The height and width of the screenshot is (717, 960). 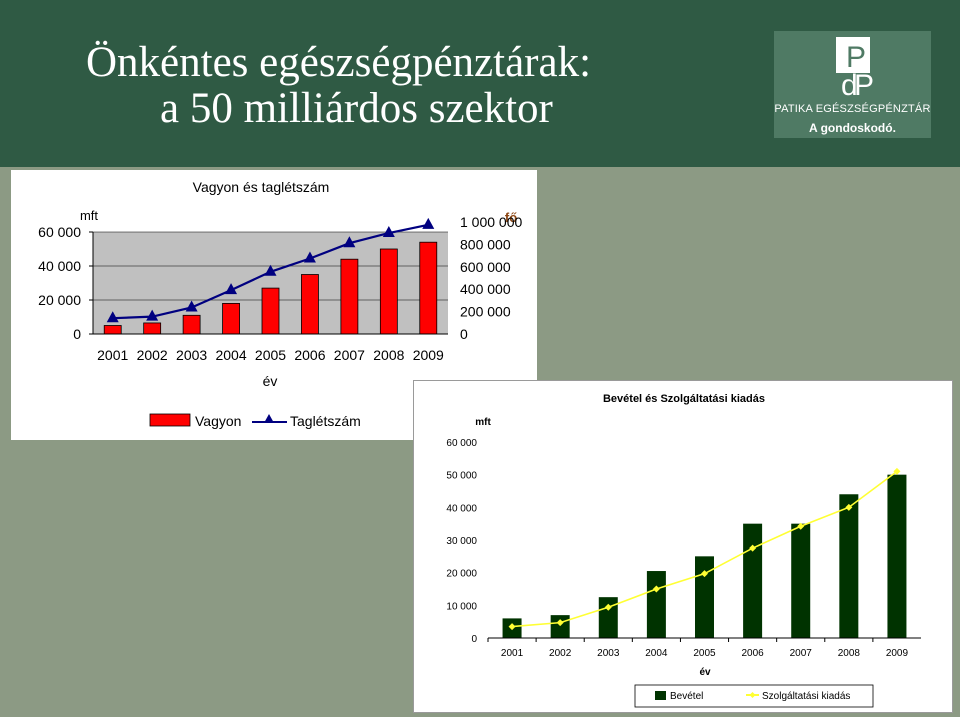 What do you see at coordinates (152, 355) in the screenshot?
I see `chart1-x-tick-label: 2002` at bounding box center [152, 355].